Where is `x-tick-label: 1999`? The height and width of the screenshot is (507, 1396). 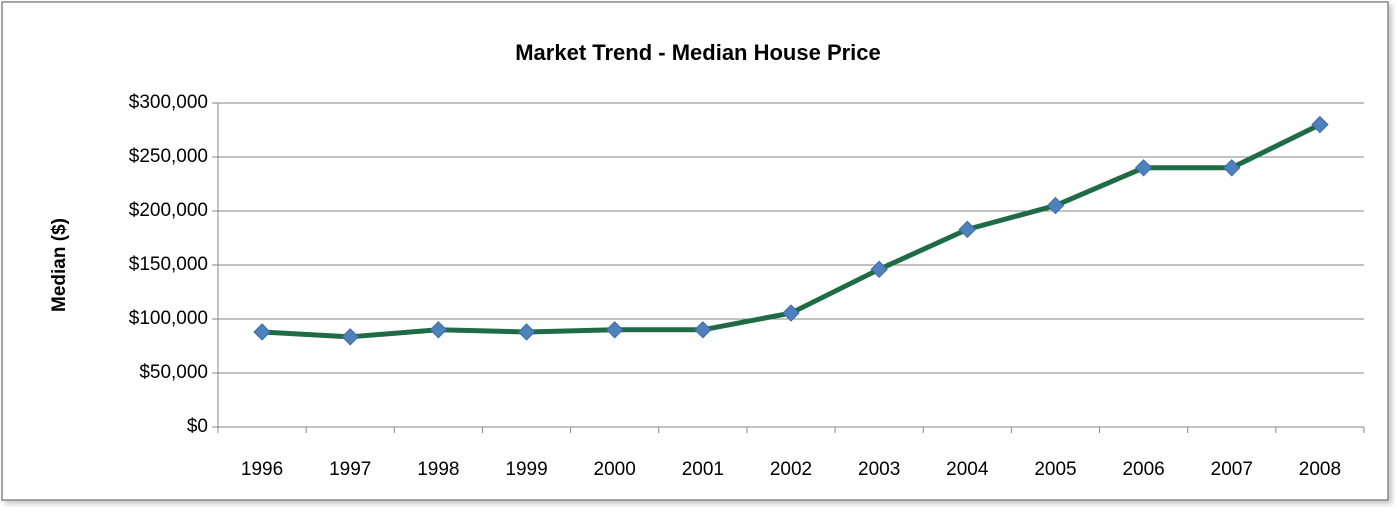
x-tick-label: 1999 is located at coordinates (526, 469).